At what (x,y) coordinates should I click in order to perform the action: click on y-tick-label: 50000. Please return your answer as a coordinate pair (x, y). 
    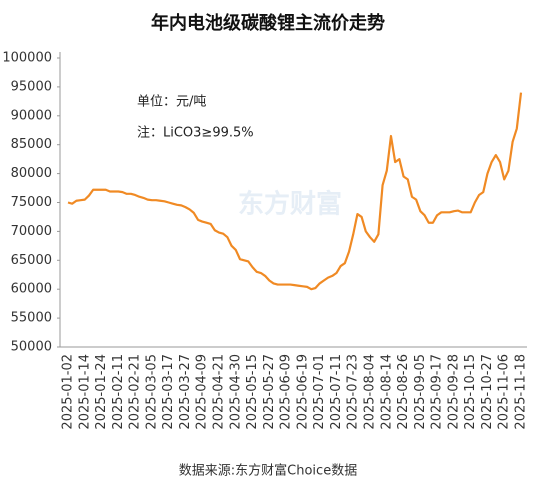
    Looking at the image, I should click on (31, 347).